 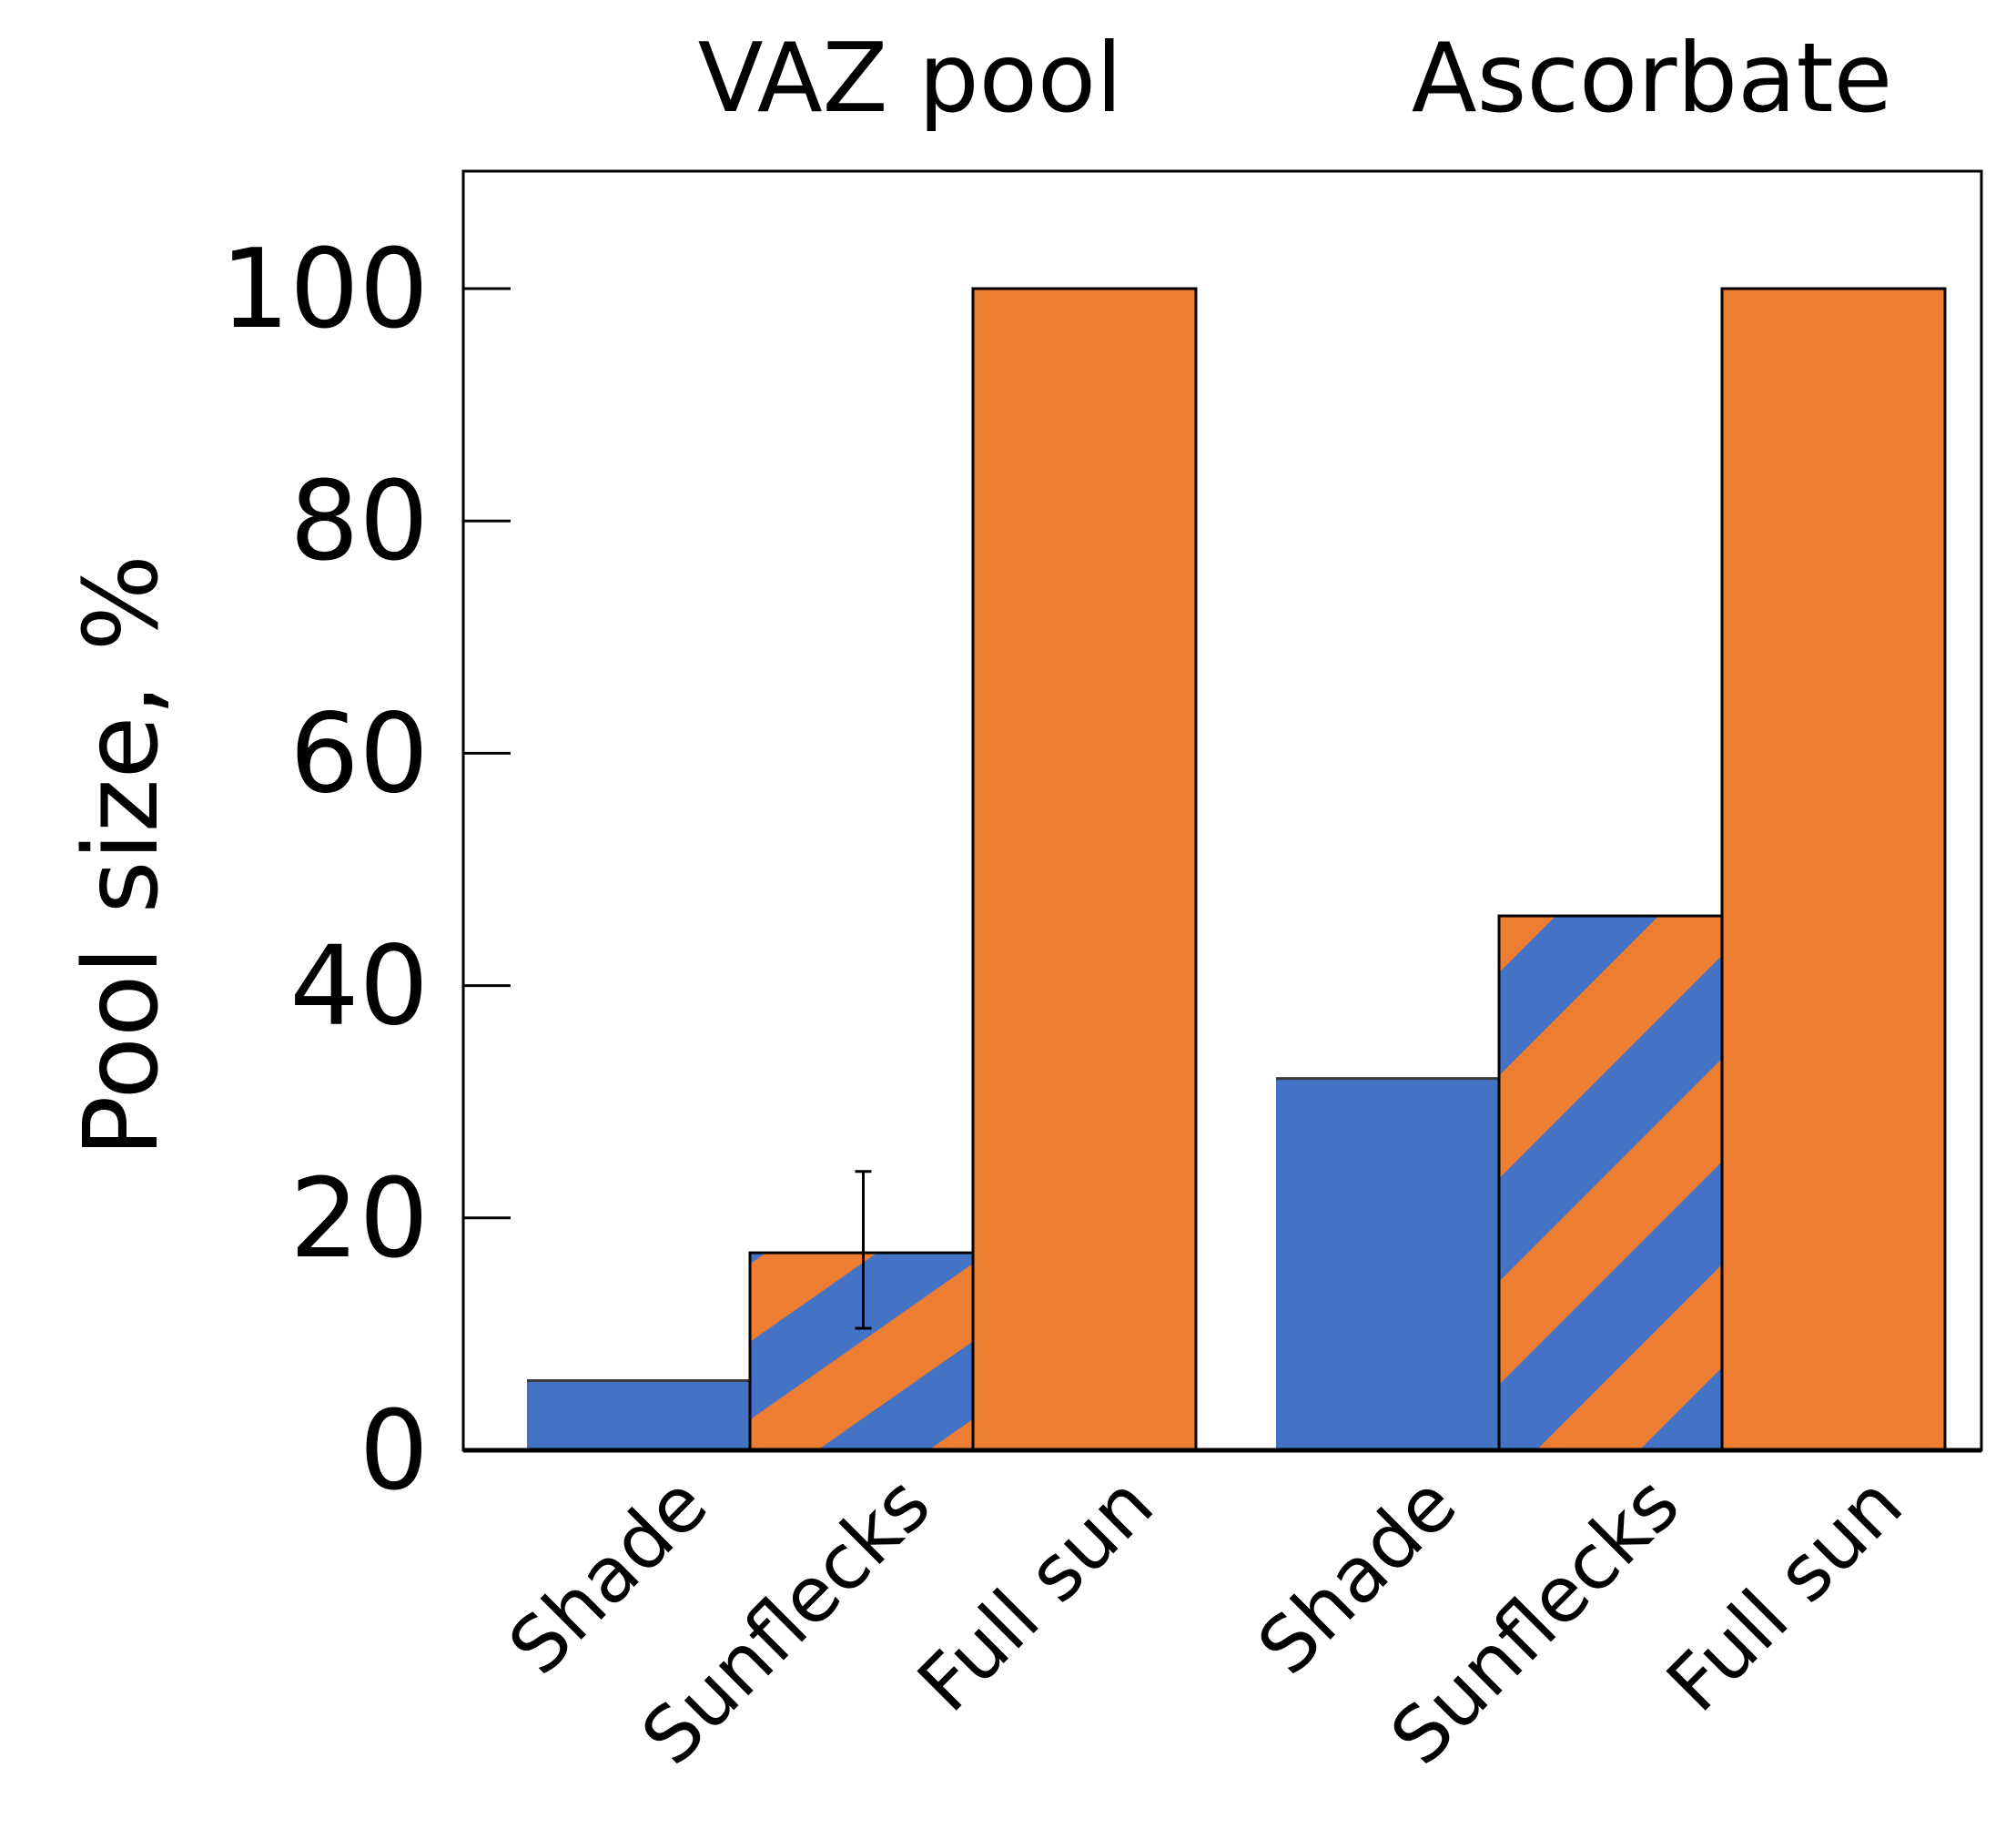 What do you see at coordinates (638, 1415) in the screenshot?
I see `bar-vaz-shade` at bounding box center [638, 1415].